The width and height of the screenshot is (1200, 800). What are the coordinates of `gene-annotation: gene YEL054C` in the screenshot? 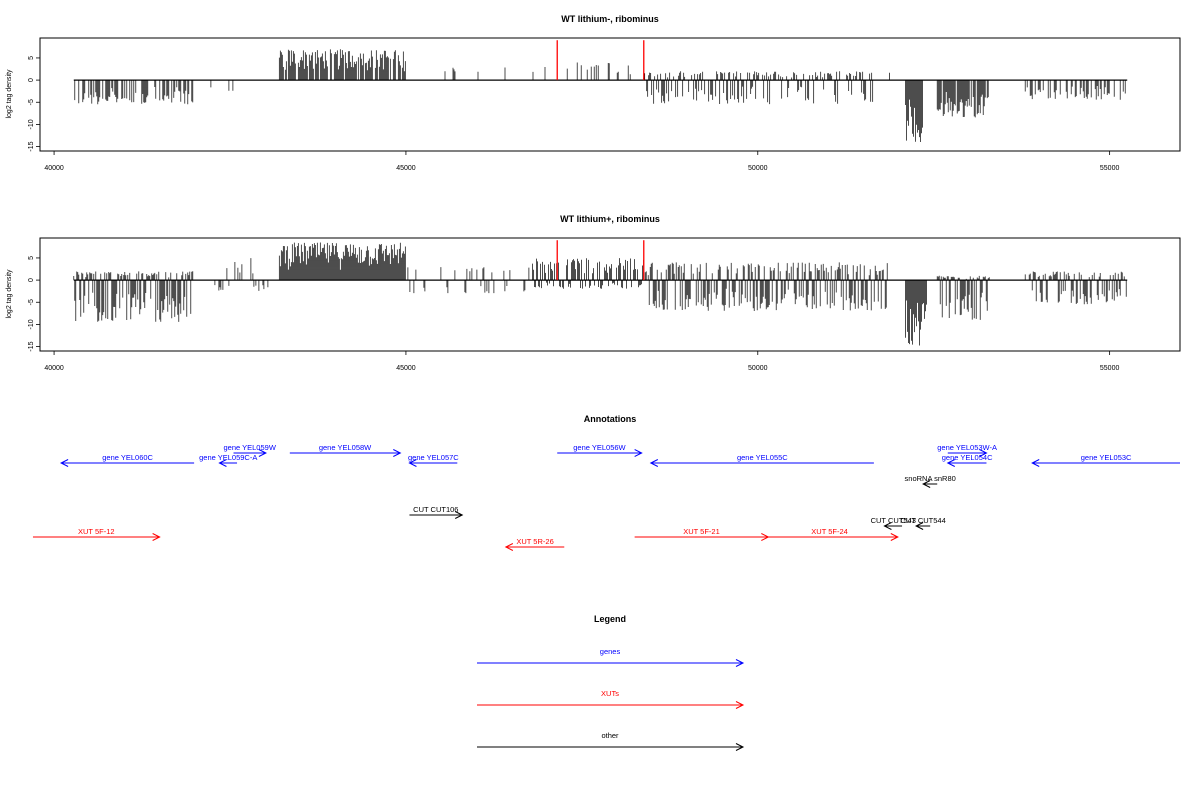 It's located at (967, 460).